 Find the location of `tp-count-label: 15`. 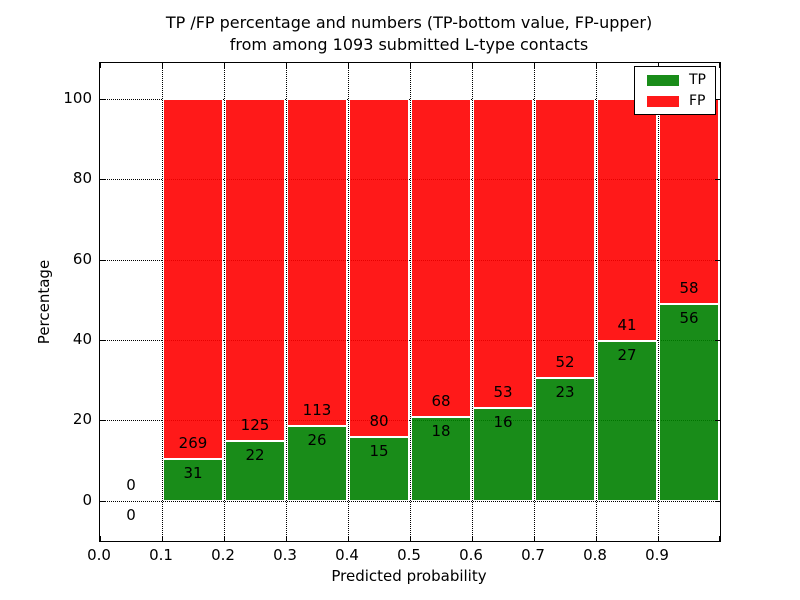

tp-count-label: 15 is located at coordinates (379, 451).